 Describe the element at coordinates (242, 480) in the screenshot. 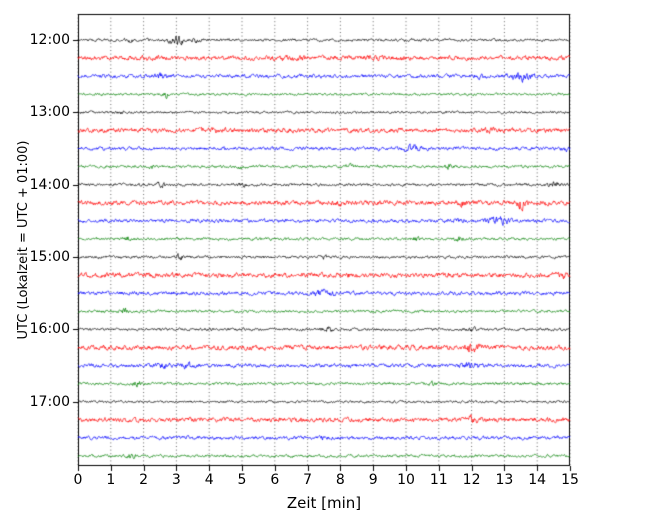

I see `x-tick-label: 5` at that location.